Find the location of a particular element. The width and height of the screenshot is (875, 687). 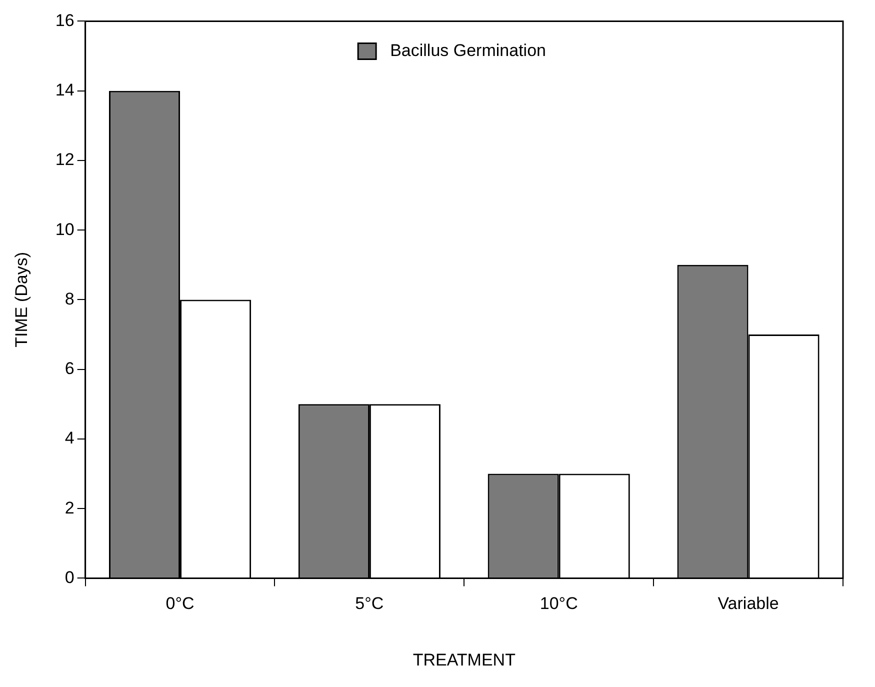

x-tick-label: 10°C is located at coordinates (559, 604).